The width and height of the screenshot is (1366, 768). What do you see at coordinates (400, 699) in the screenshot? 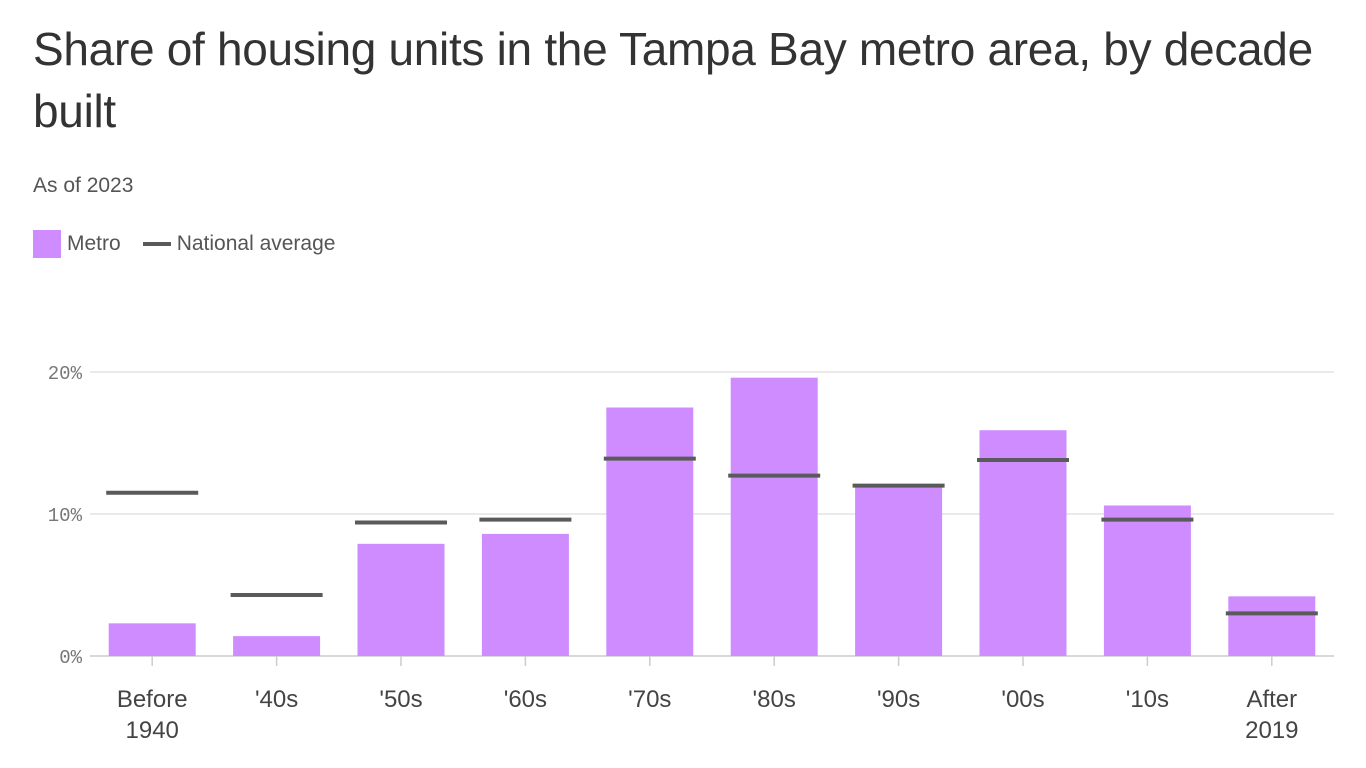
I see `x-tick-label: '50s` at bounding box center [400, 699].